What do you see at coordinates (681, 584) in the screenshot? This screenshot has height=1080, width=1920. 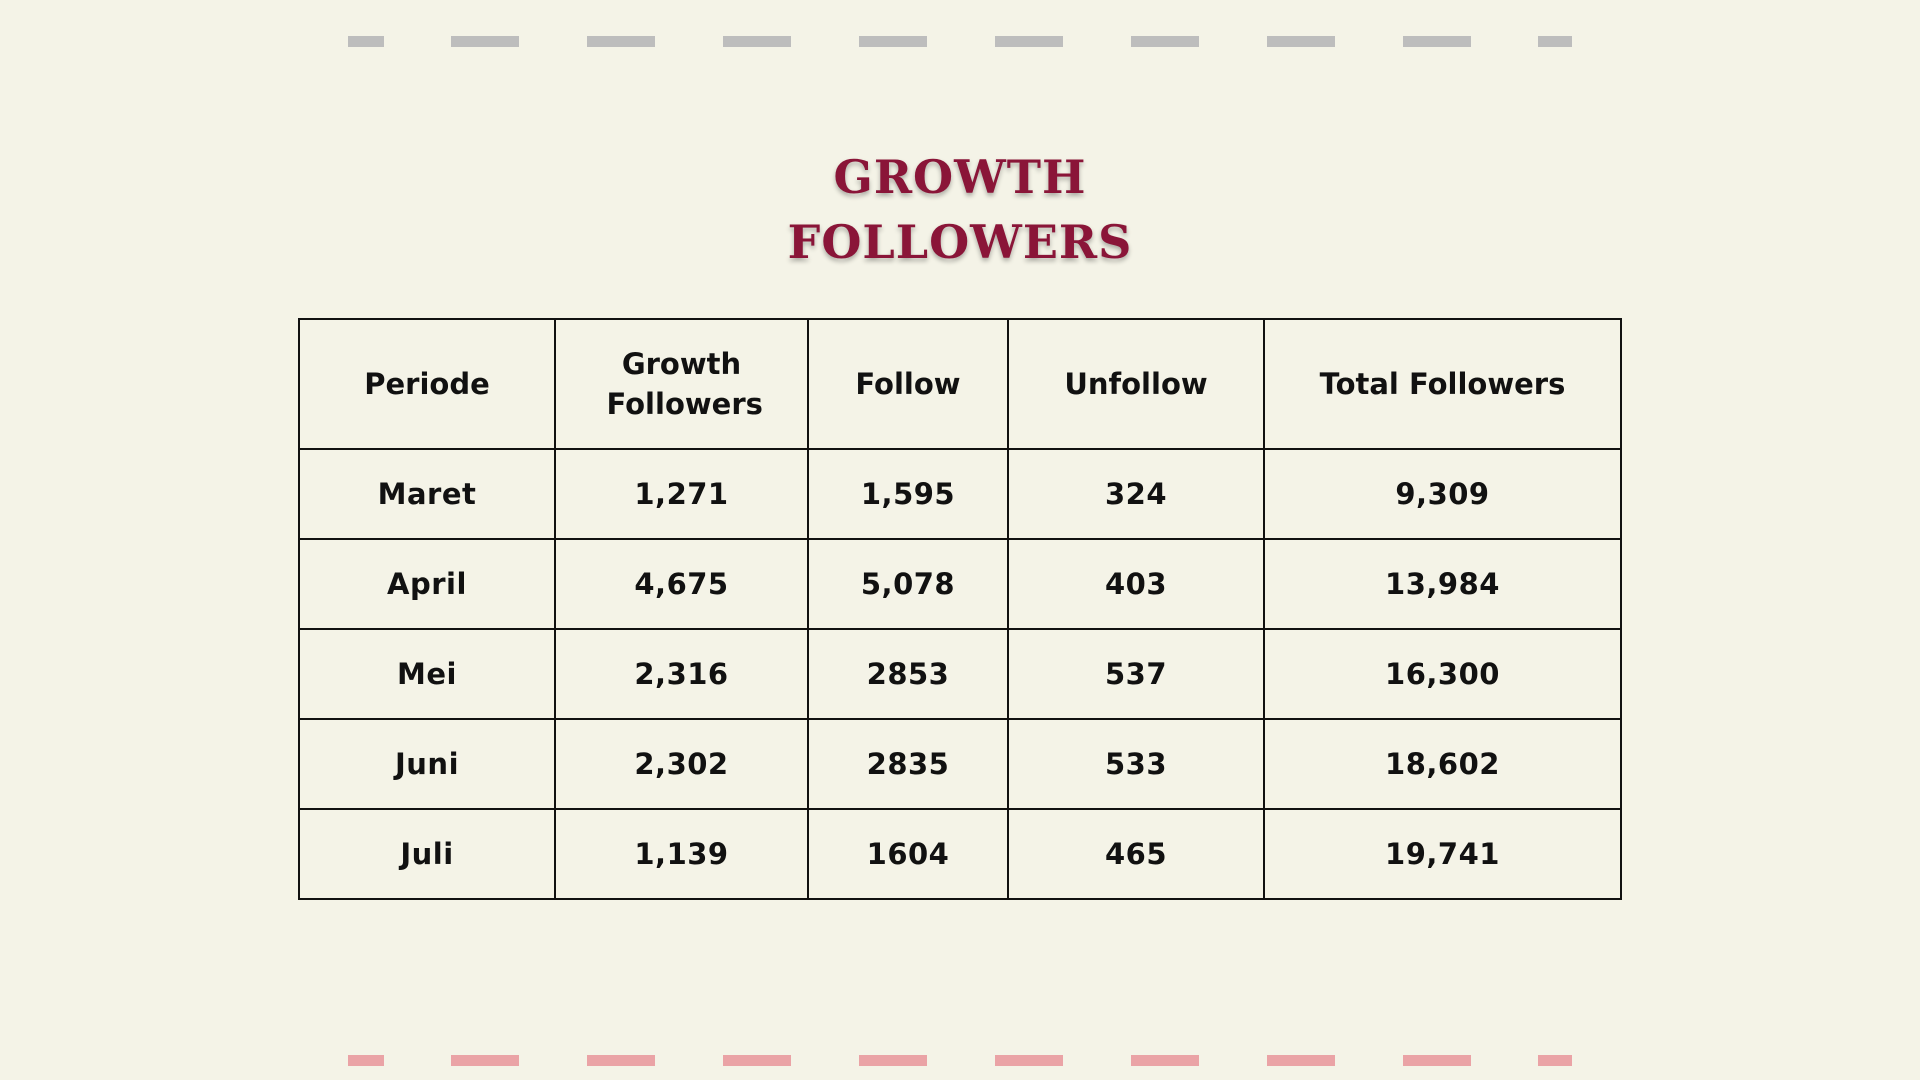 I see `cell-growth-followers: 4,675` at bounding box center [681, 584].